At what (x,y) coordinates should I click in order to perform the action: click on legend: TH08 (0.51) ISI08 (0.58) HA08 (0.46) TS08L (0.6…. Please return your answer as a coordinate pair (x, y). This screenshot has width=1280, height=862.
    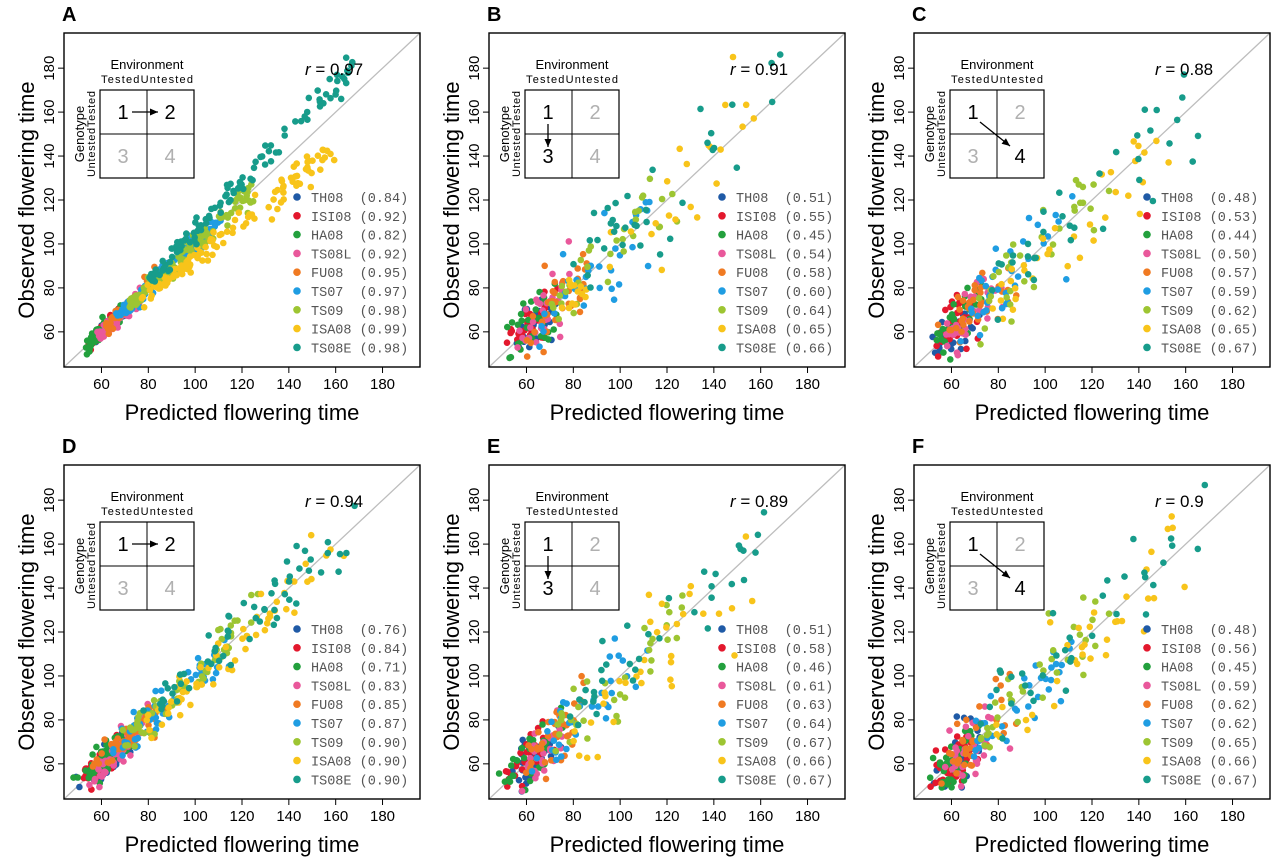
    Looking at the image, I should click on (775, 706).